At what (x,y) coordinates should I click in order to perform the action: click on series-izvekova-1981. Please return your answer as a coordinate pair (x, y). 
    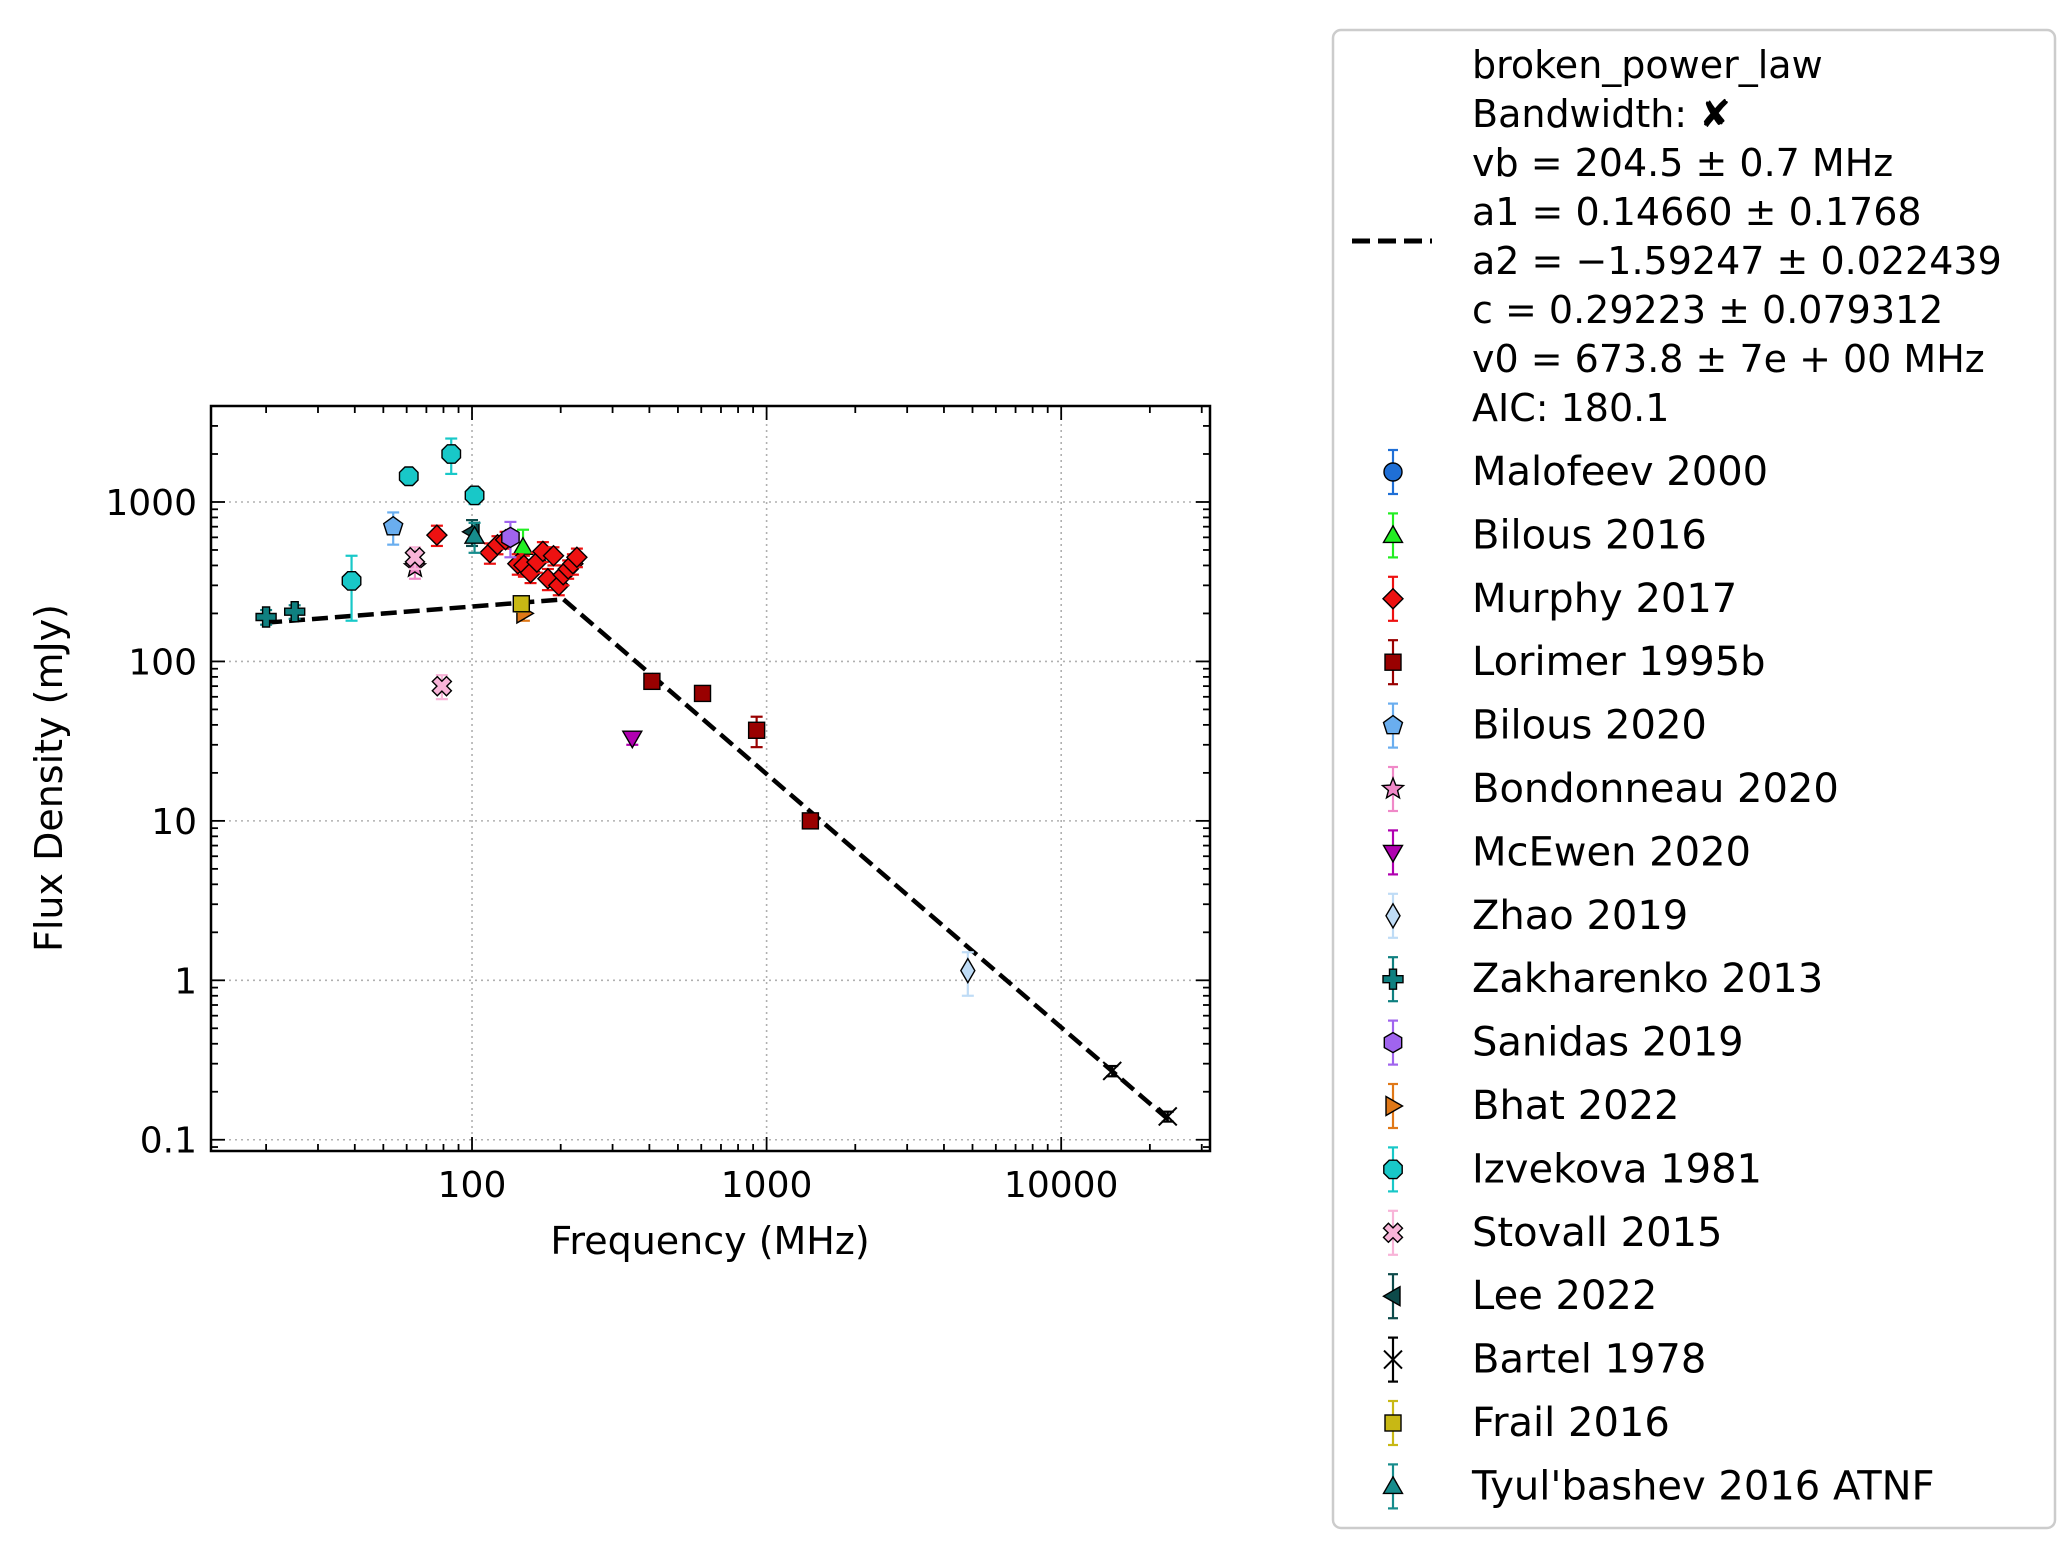
    Looking at the image, I should click on (413, 529).